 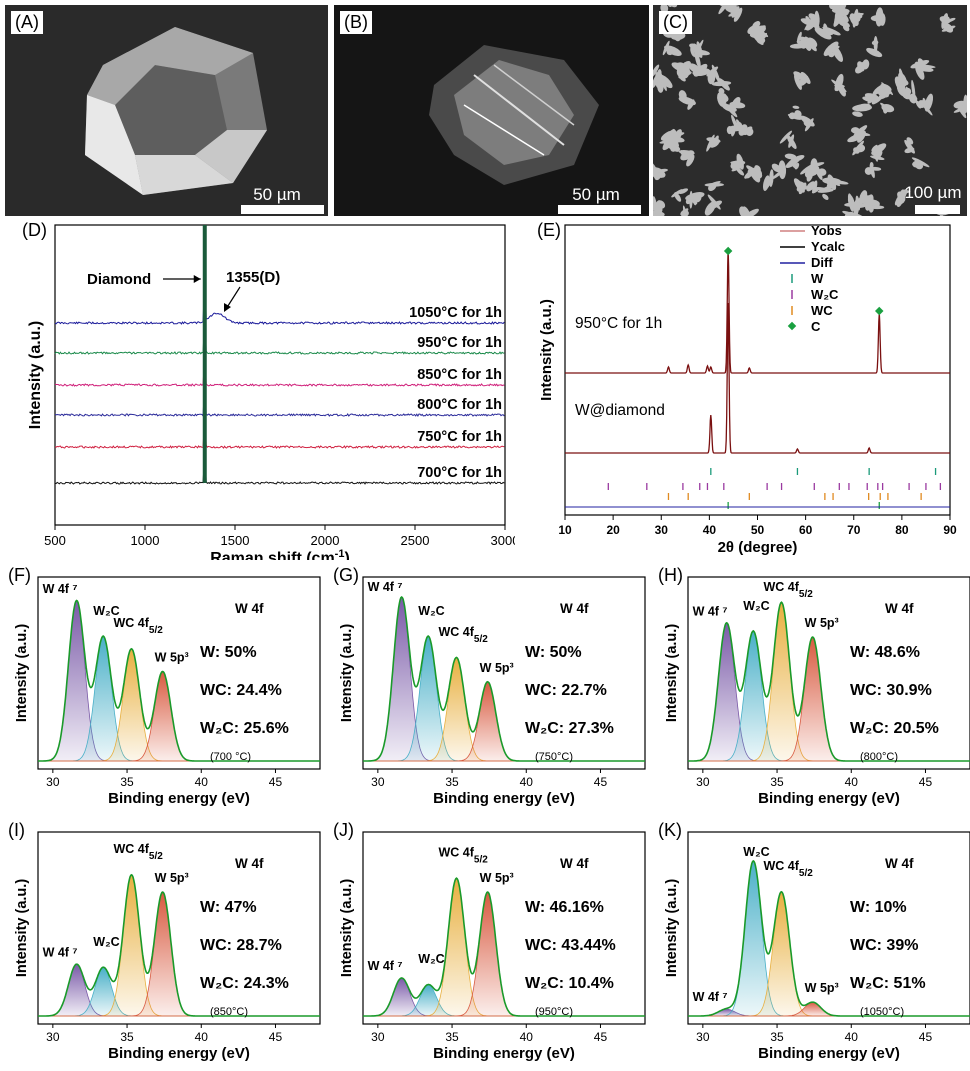 I want to click on xps-w2c: W₂C: 27.3%, so click(x=569, y=728).